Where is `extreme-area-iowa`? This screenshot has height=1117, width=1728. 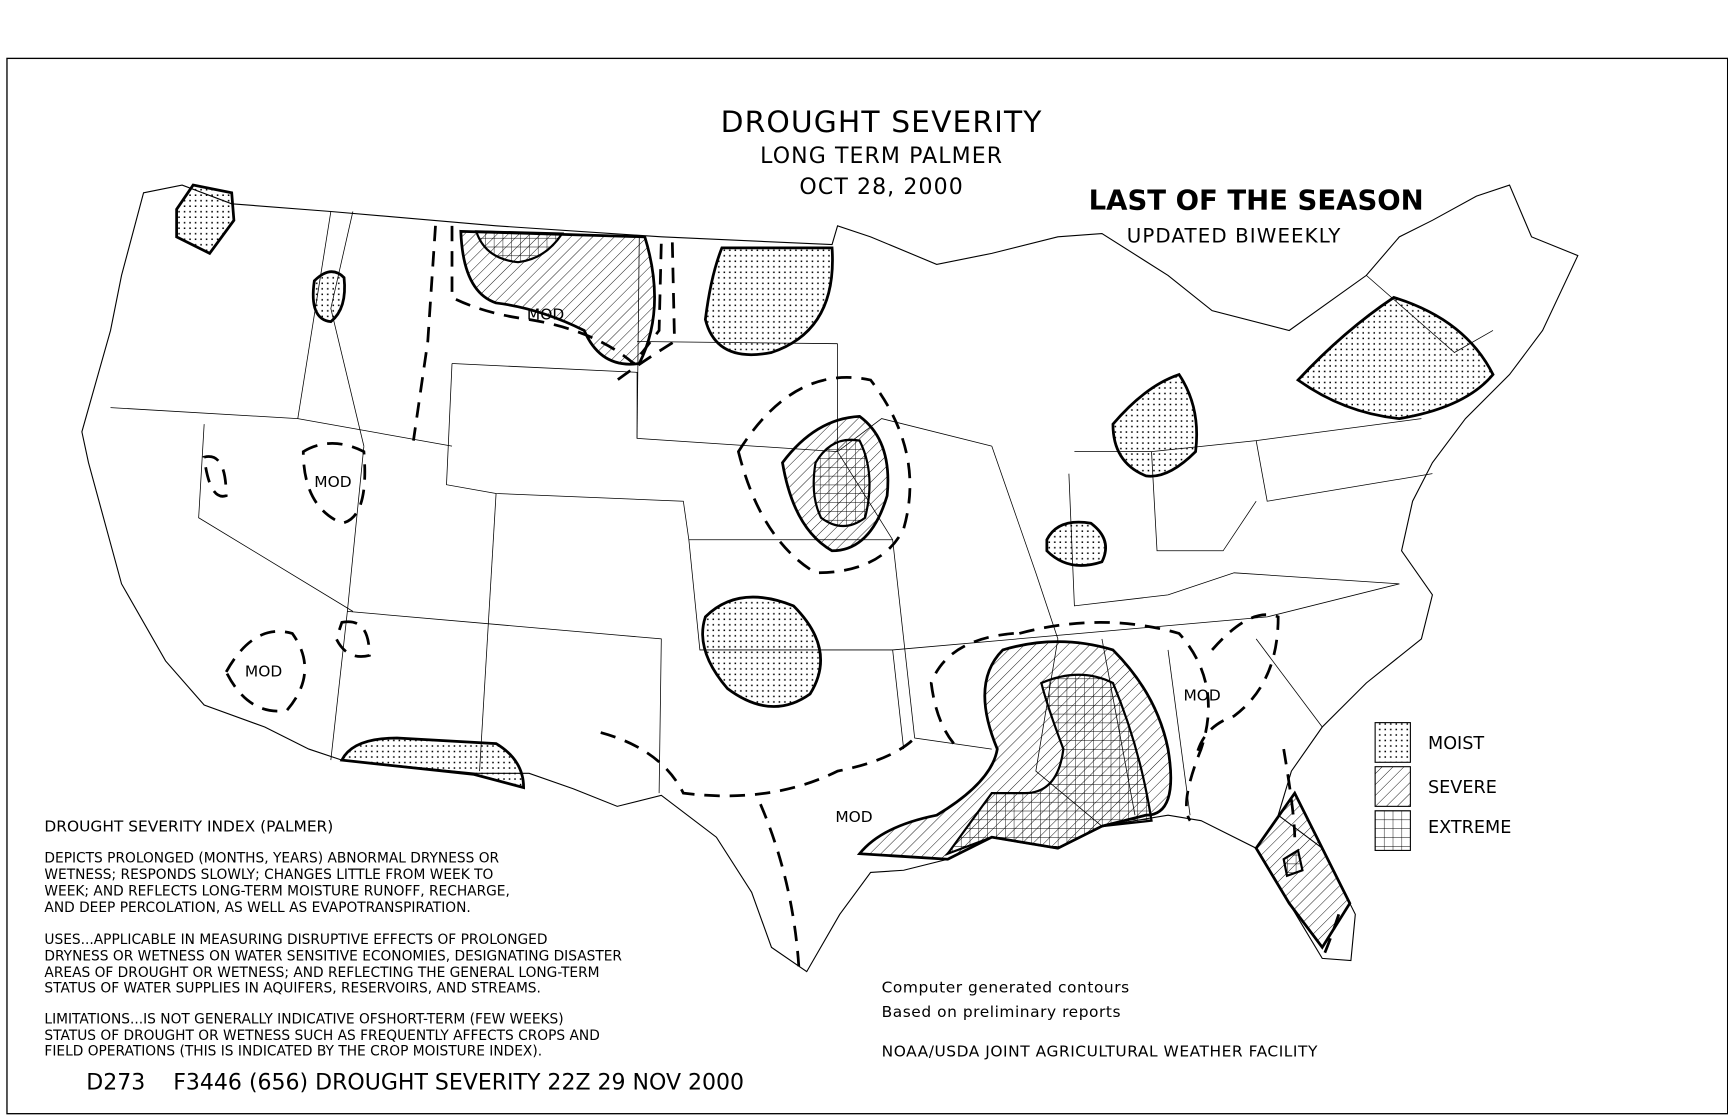
extreme-area-iowa is located at coordinates (841, 483).